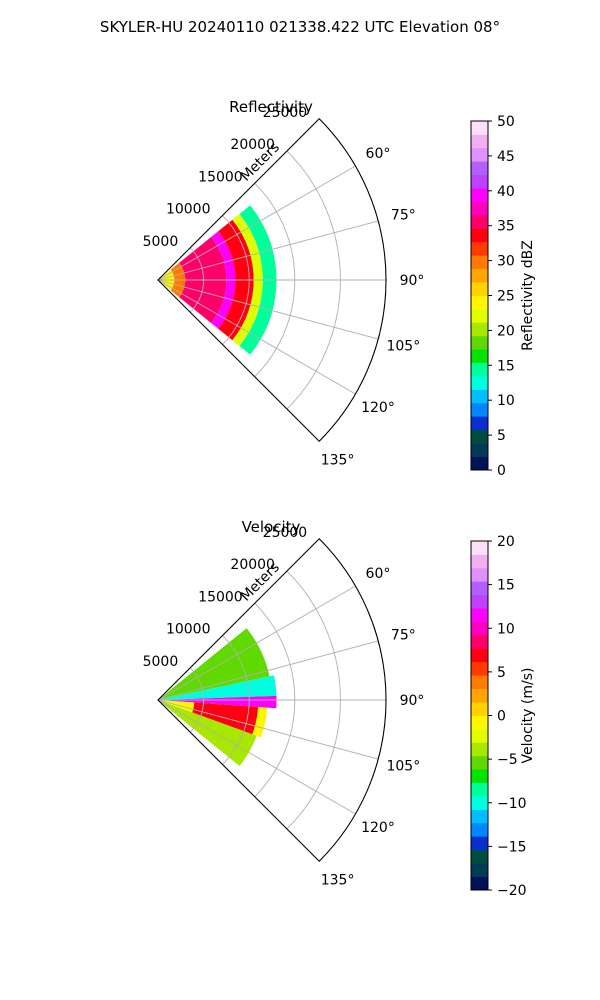 The image size is (600, 1000). Describe the element at coordinates (506, 262) in the screenshot. I see `colorbar-tick-label: 30` at that location.